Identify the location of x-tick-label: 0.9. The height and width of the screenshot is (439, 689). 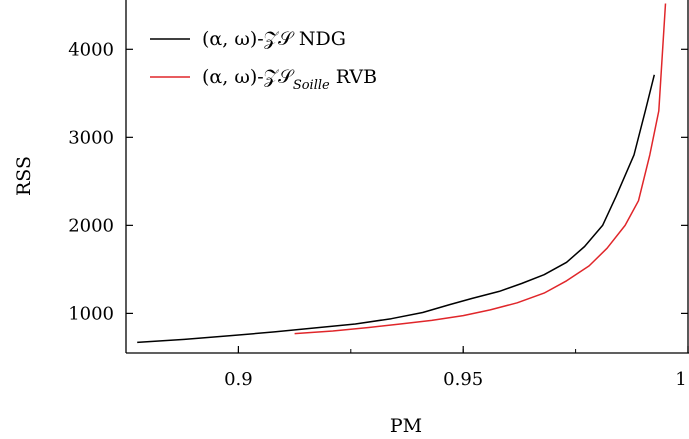
(238, 379).